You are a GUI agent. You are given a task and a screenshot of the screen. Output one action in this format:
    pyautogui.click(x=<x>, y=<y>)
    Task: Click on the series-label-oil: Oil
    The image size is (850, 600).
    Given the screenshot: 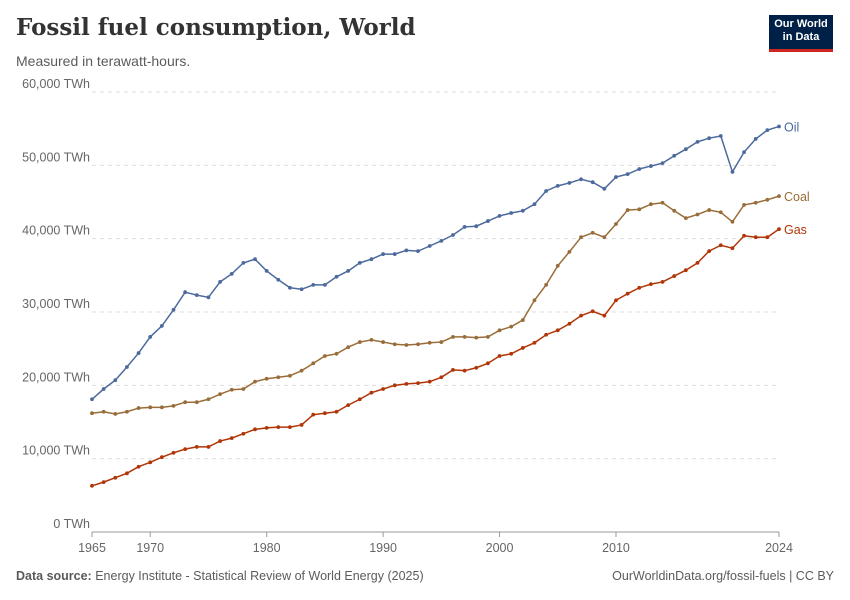 What is the action you would take?
    pyautogui.click(x=791, y=127)
    